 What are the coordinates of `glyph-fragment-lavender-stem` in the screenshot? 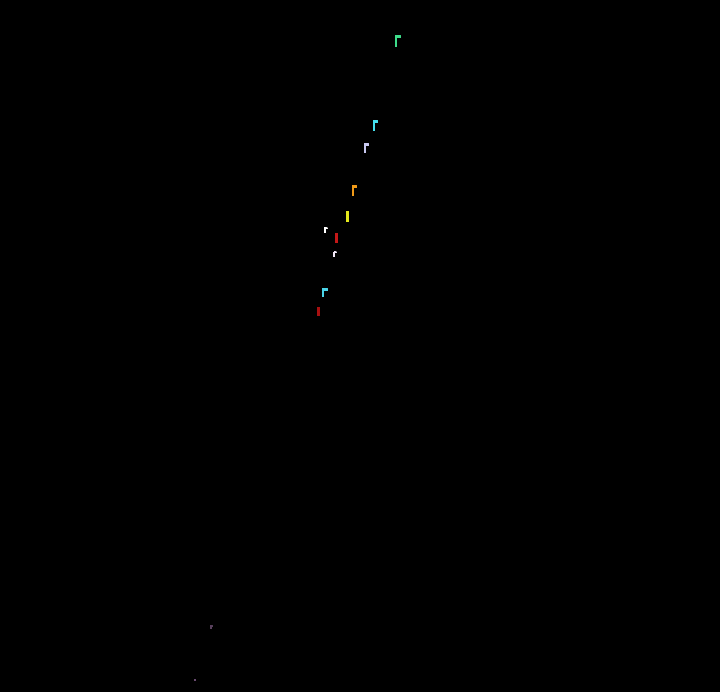 It's located at (365, 148).